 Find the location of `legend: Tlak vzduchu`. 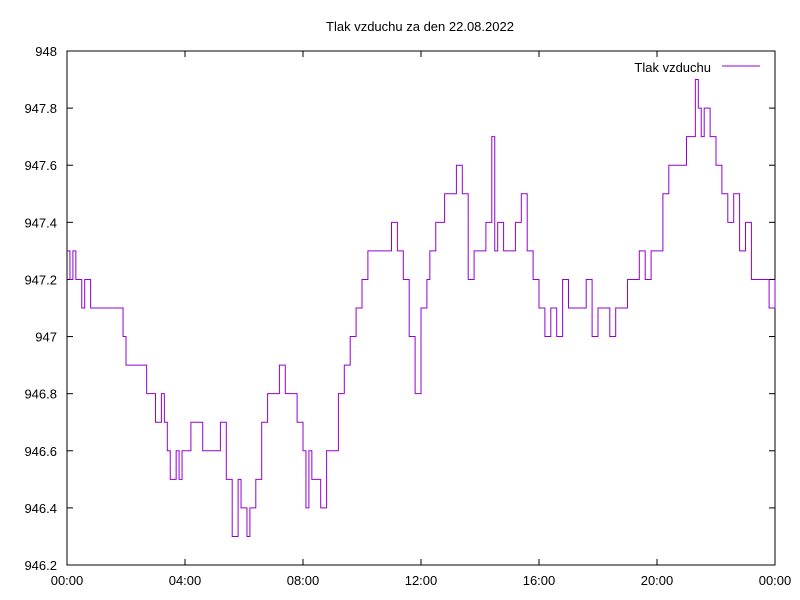

legend: Tlak vzduchu is located at coordinates (697, 67).